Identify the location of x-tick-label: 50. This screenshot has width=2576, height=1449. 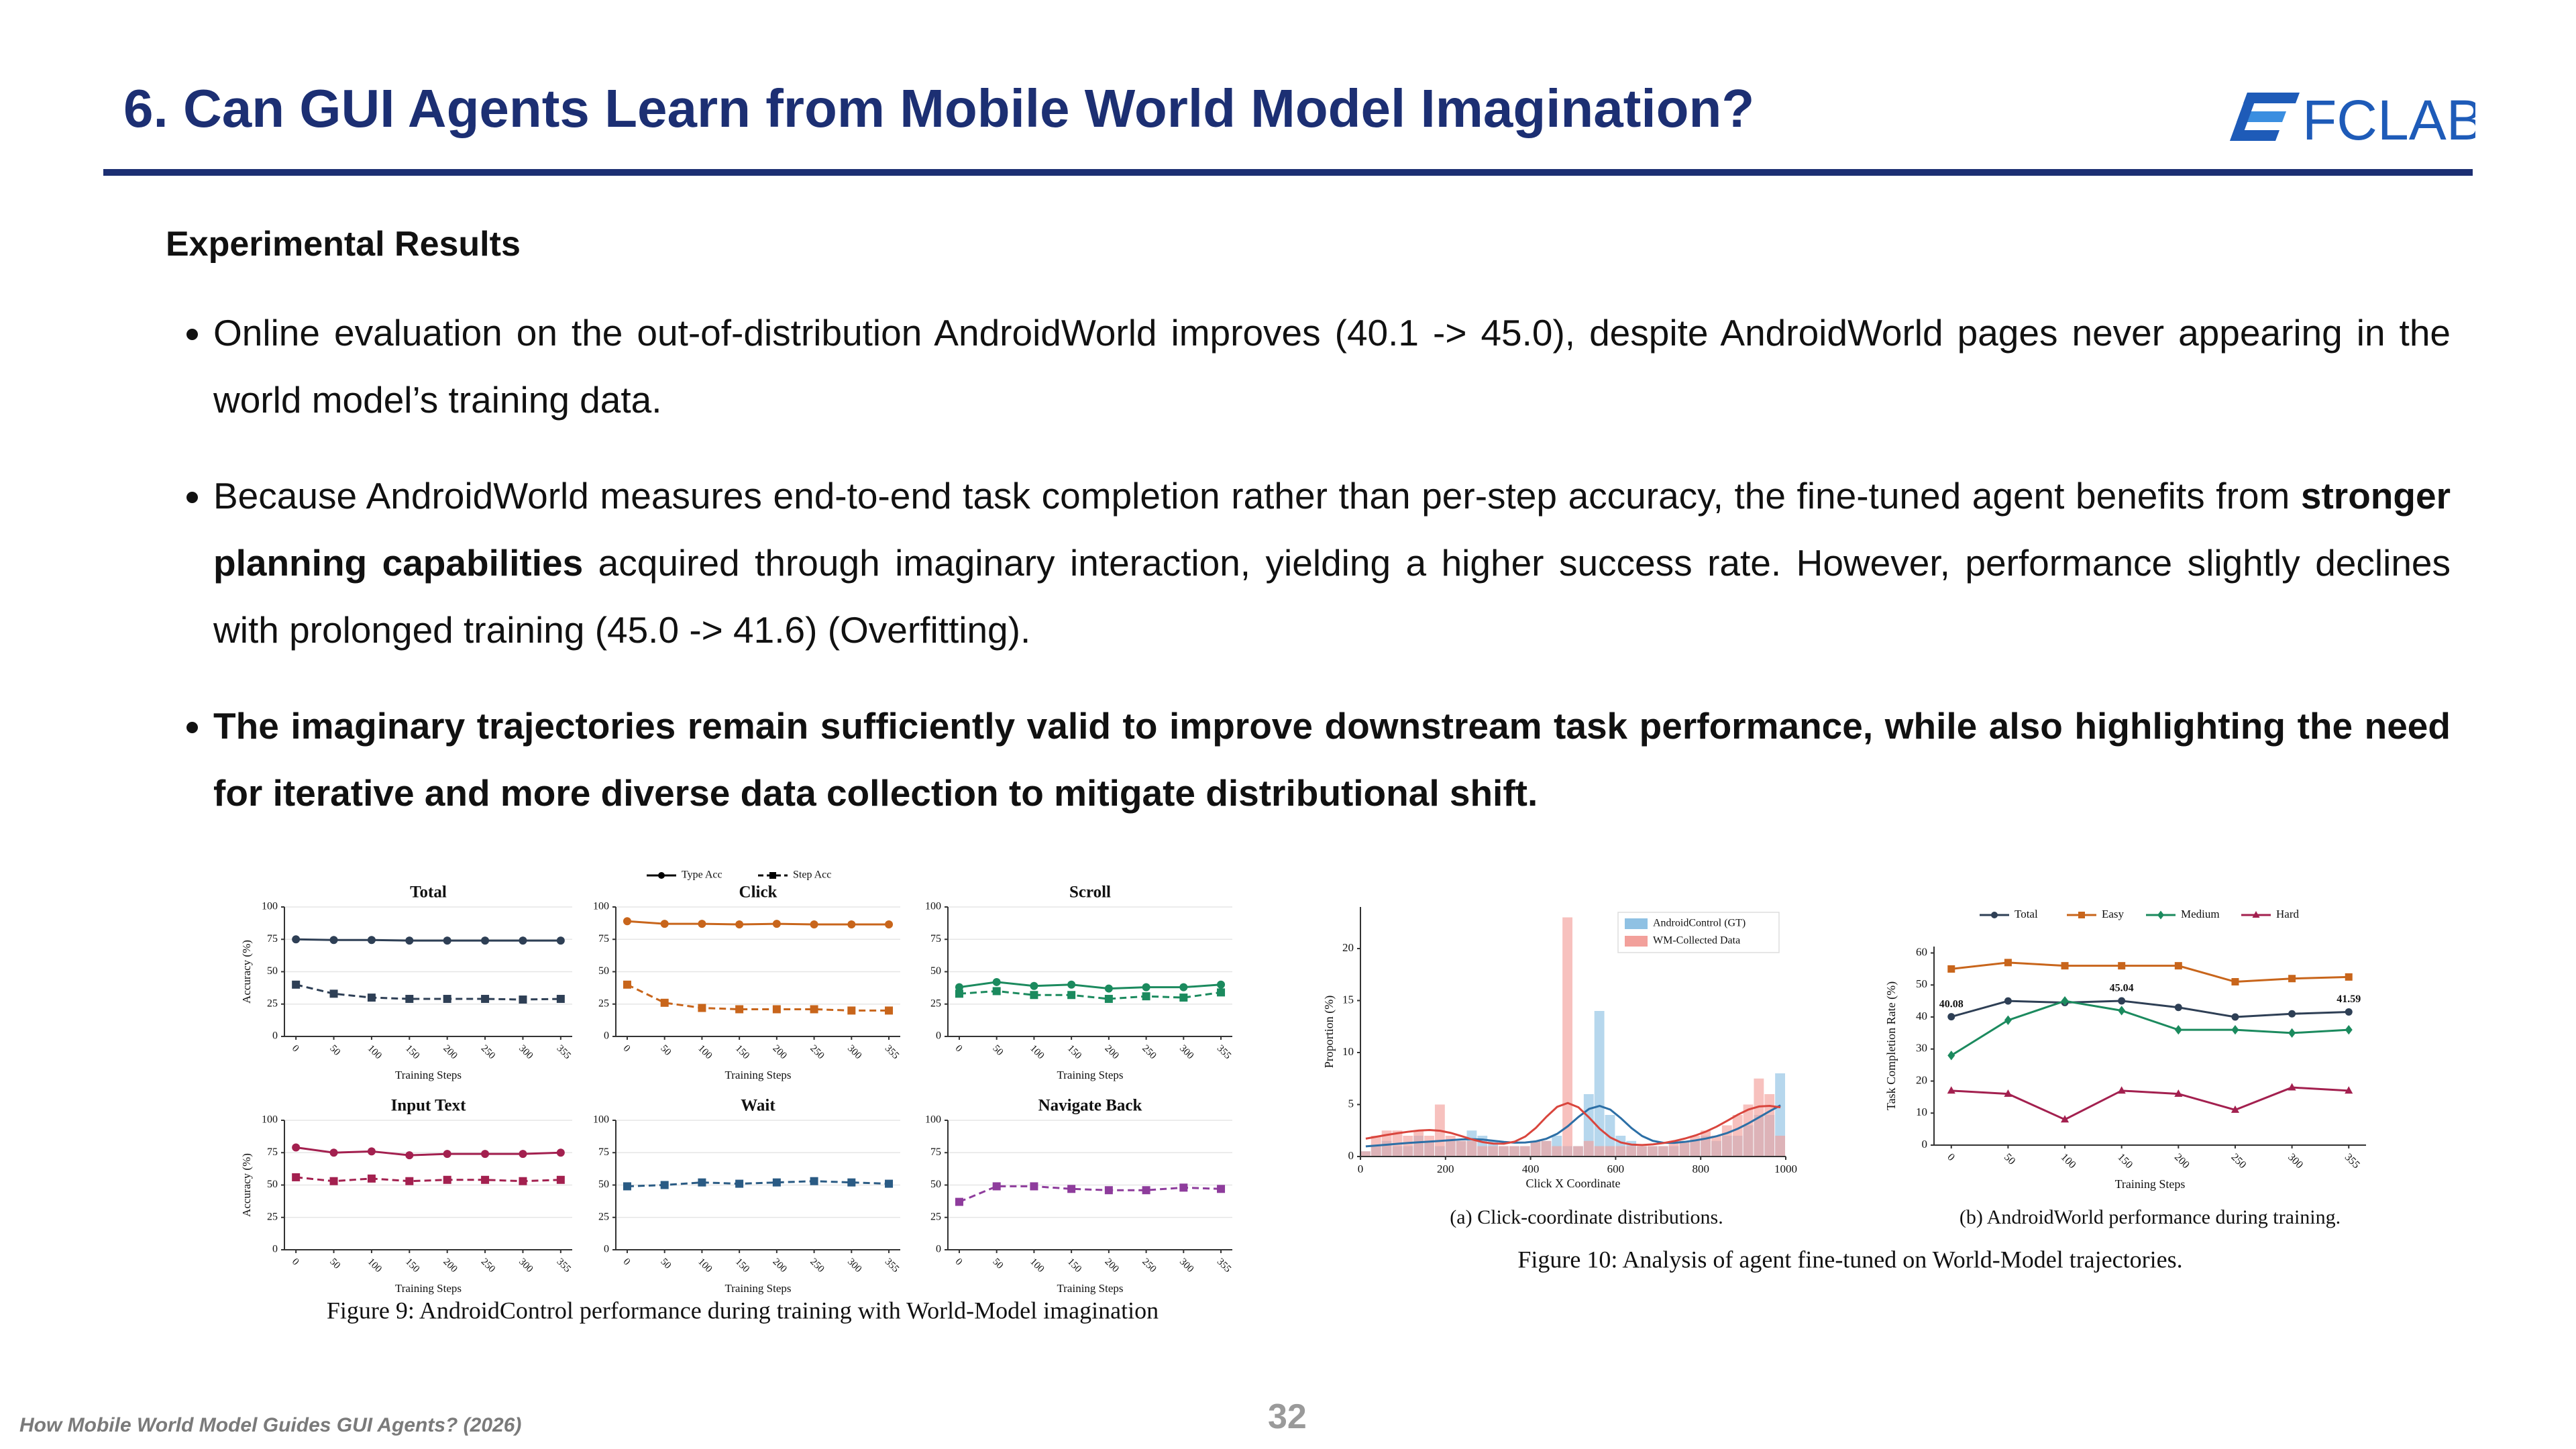
(997, 1050).